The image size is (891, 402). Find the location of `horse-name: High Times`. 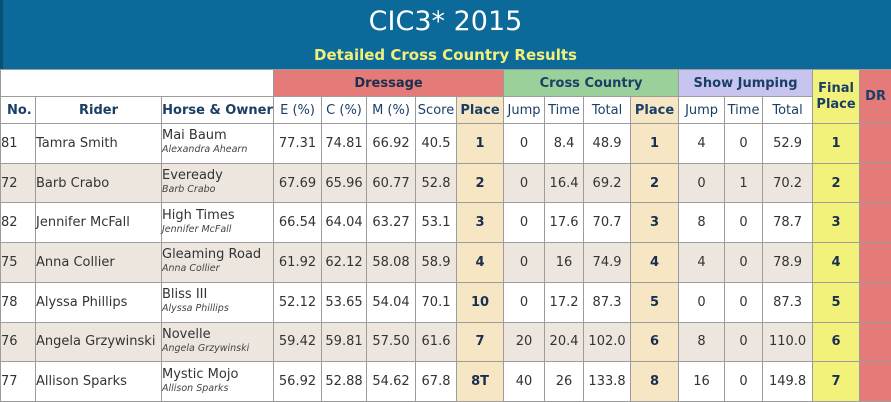

horse-name: High Times is located at coordinates (198, 215).